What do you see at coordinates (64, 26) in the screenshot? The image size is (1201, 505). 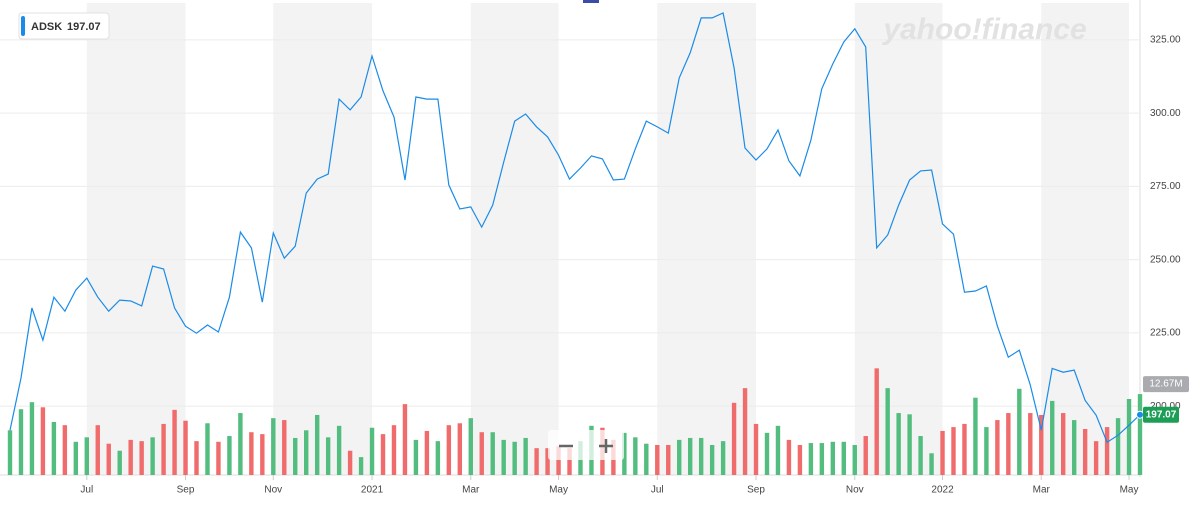 I see `legend-box` at bounding box center [64, 26].